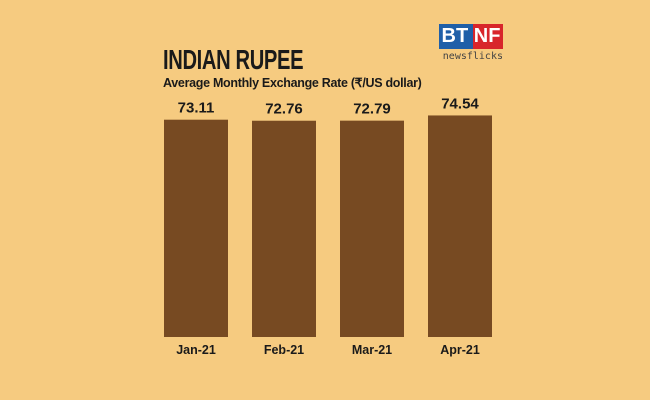  What do you see at coordinates (196, 108) in the screenshot?
I see `data-label: 73.11` at bounding box center [196, 108].